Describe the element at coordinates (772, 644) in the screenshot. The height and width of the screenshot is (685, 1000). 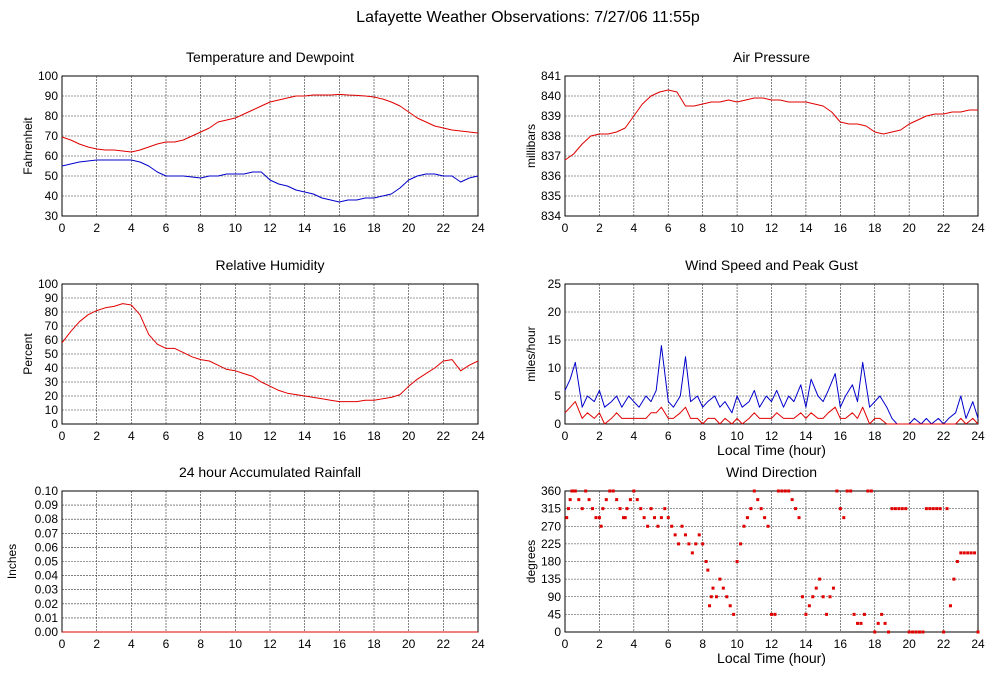
I see `wind_direction-xtick-label: 12` at that location.